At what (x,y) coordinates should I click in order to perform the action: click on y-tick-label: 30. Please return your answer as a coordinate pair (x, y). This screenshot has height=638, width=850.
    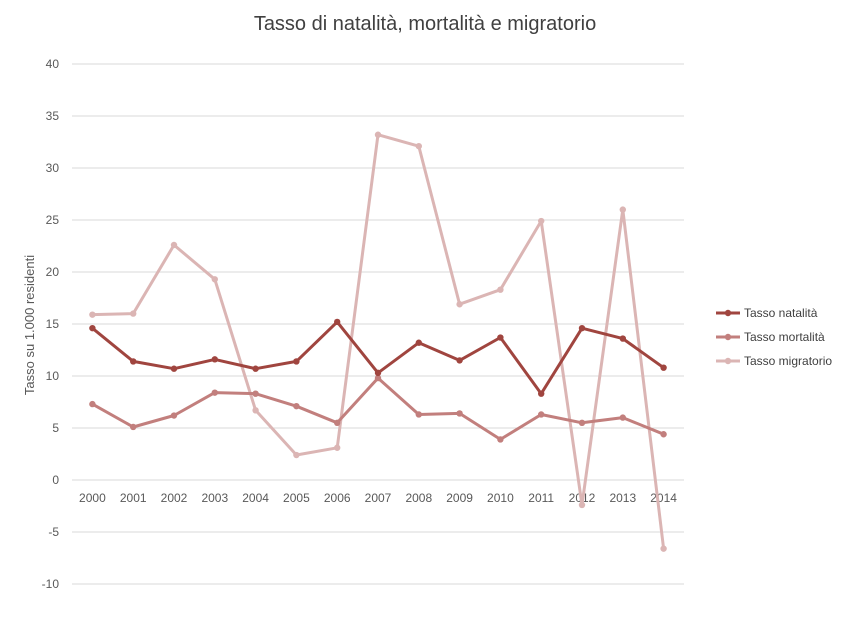
    Looking at the image, I should click on (53, 168).